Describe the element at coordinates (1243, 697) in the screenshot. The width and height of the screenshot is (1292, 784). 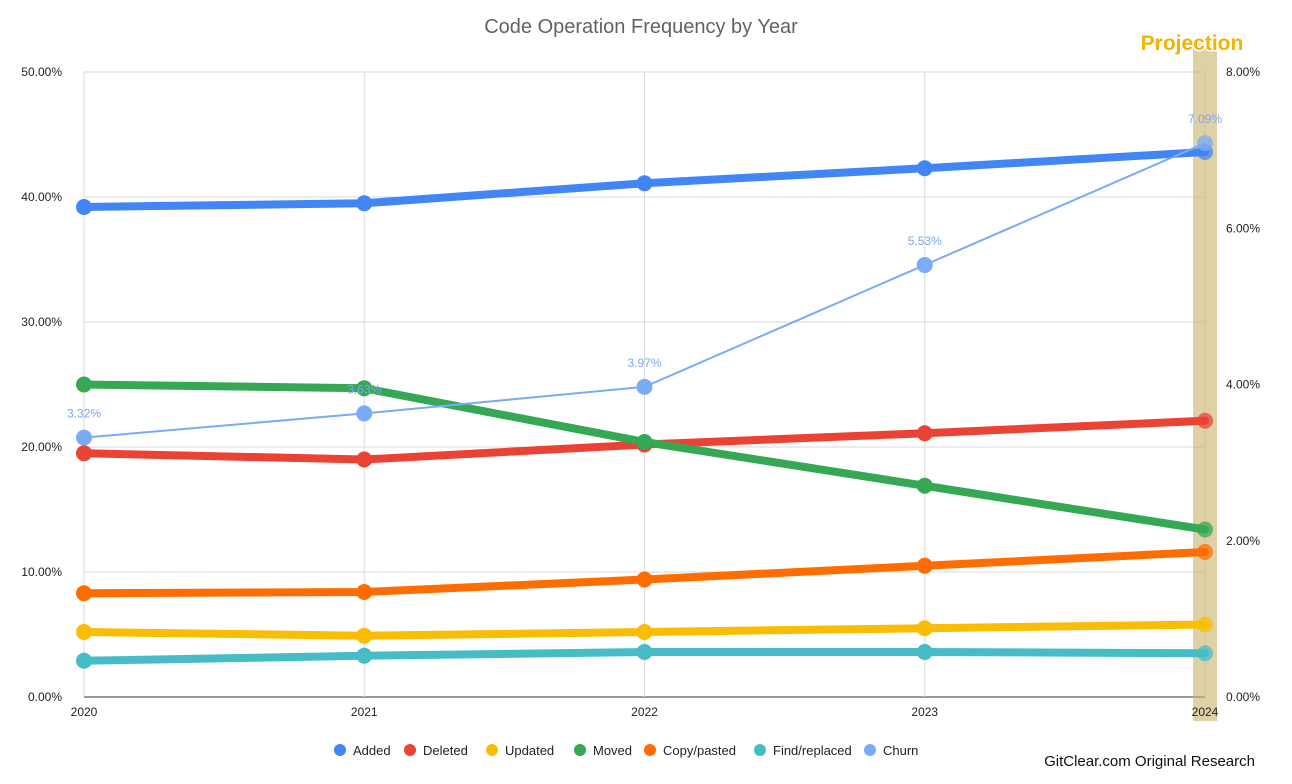
I see `right-tick-label: 0.00%` at that location.